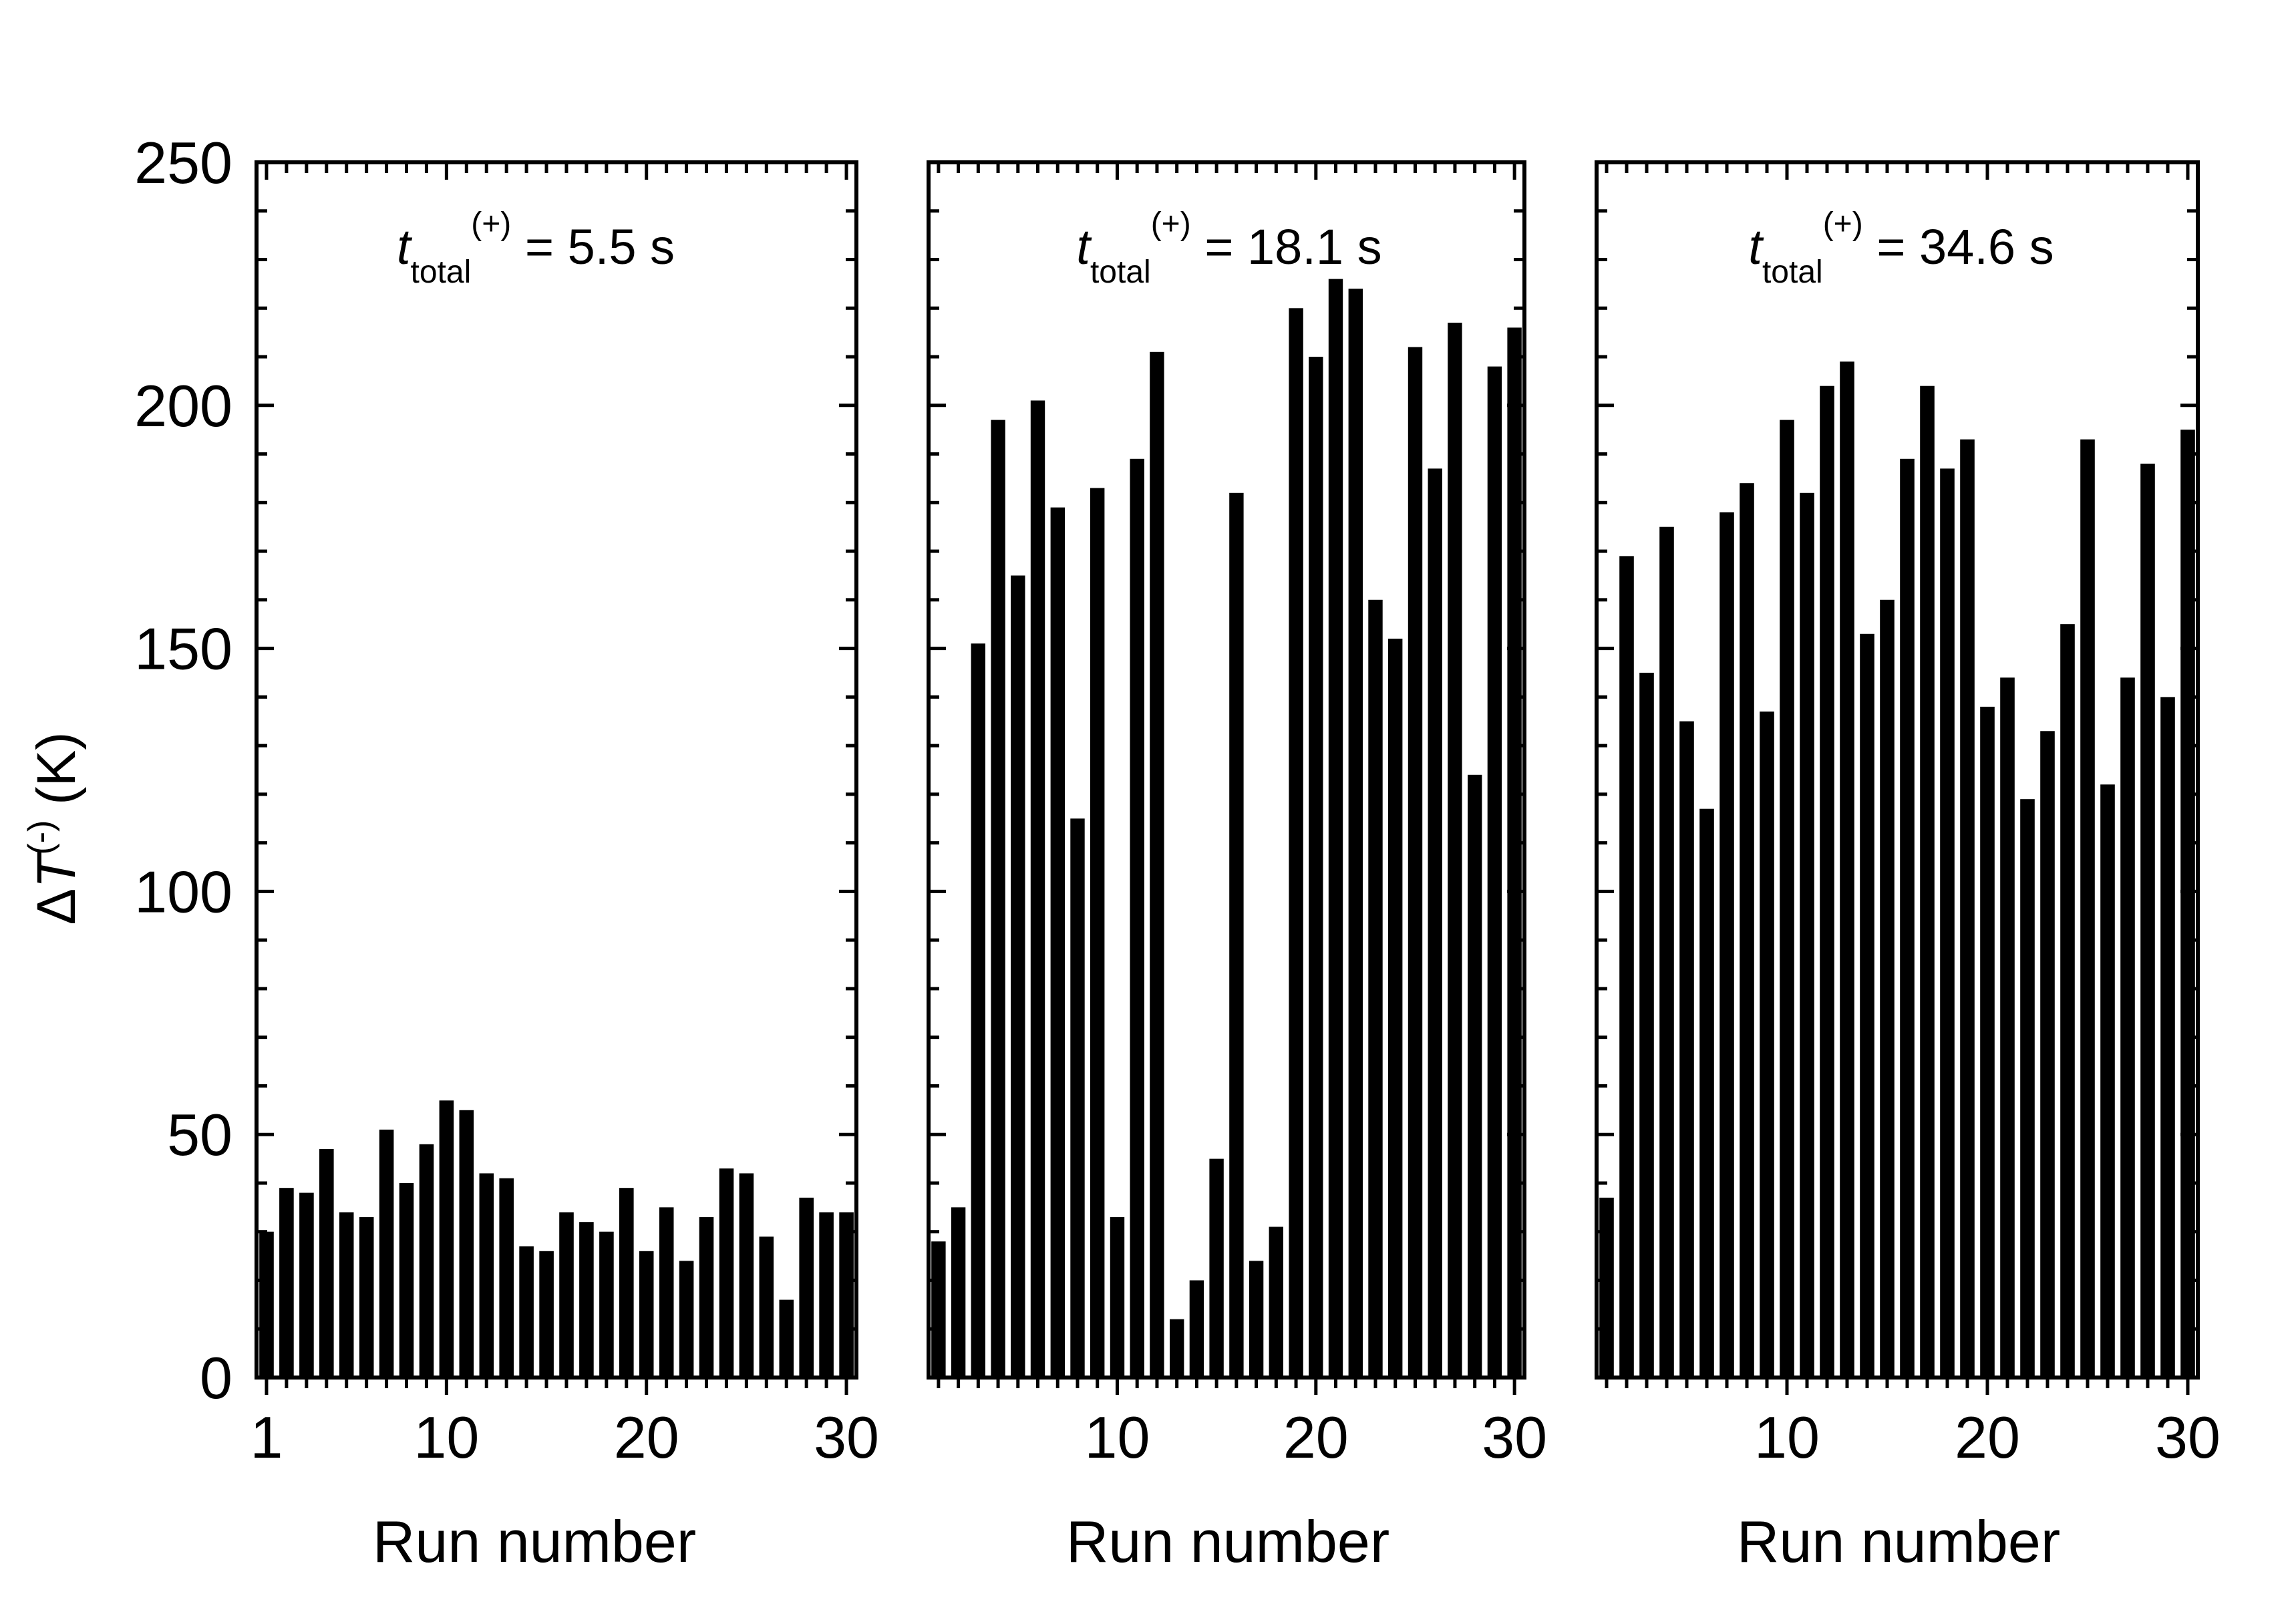 This screenshot has width=2296, height=1610. What do you see at coordinates (56, 776) in the screenshot?
I see `y-axis-label-unit: (K)` at bounding box center [56, 776].